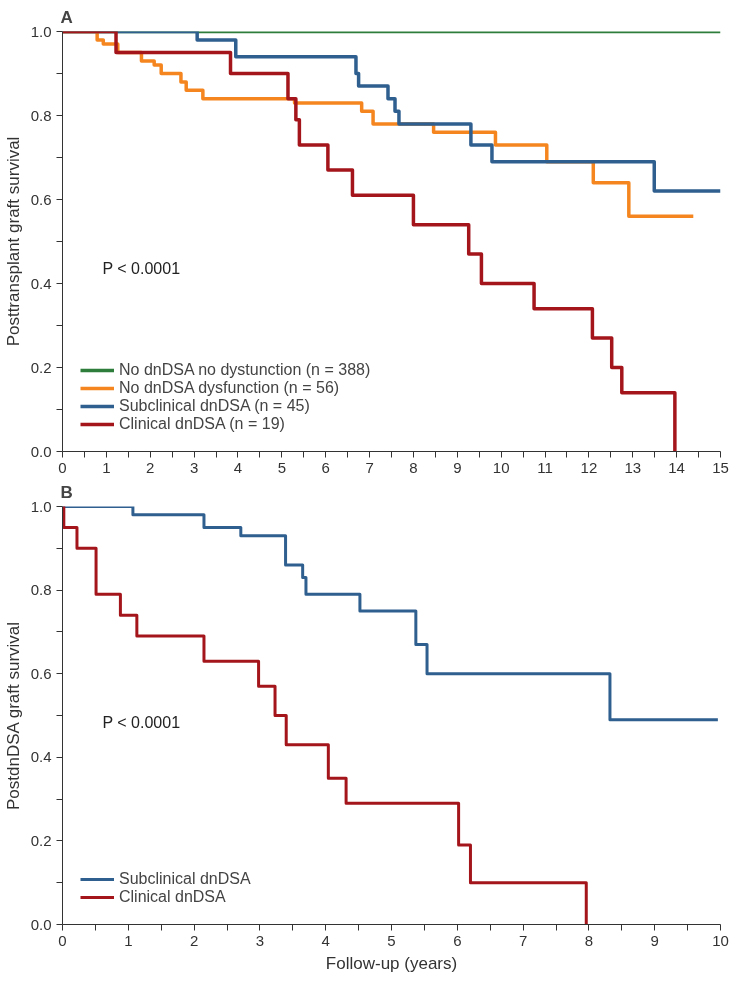 This screenshot has height=1005, width=742. I want to click on legend-label: Clinical dnDSA (n = 19), so click(202, 424).